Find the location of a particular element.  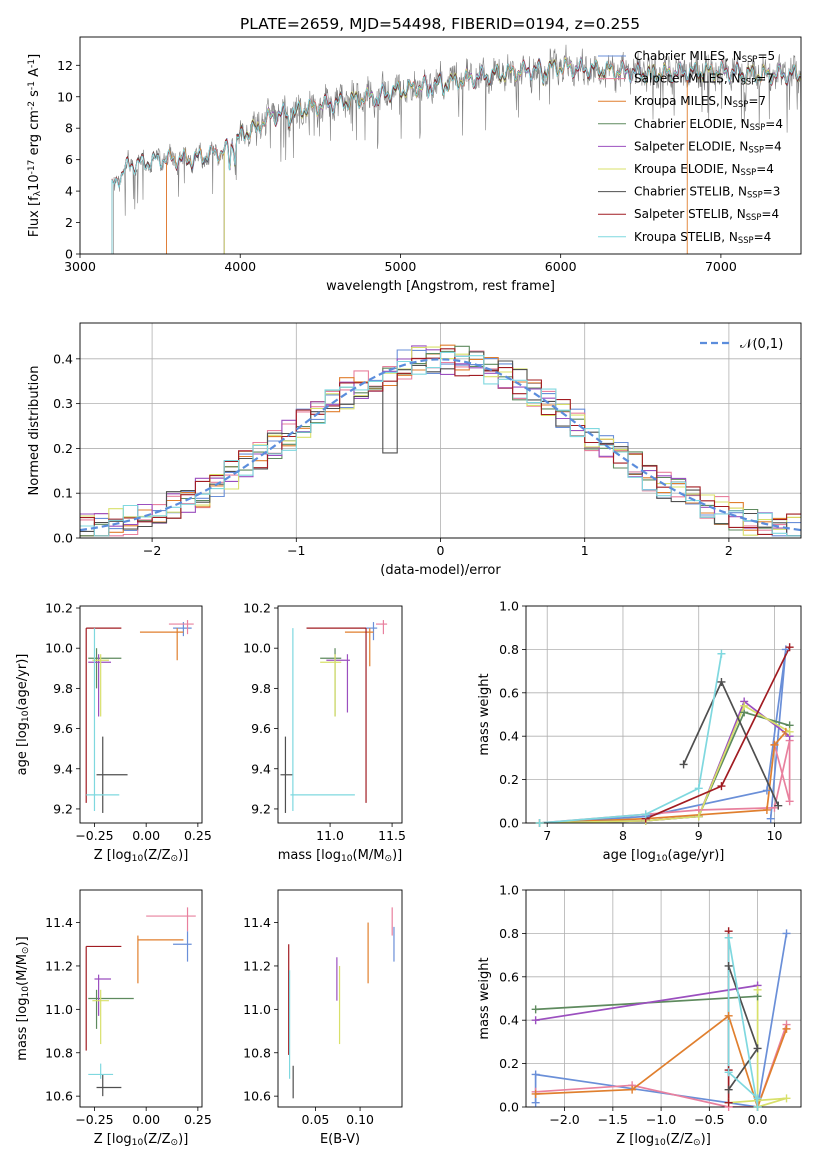

y-axis-label: mass weight is located at coordinates (484, 714).